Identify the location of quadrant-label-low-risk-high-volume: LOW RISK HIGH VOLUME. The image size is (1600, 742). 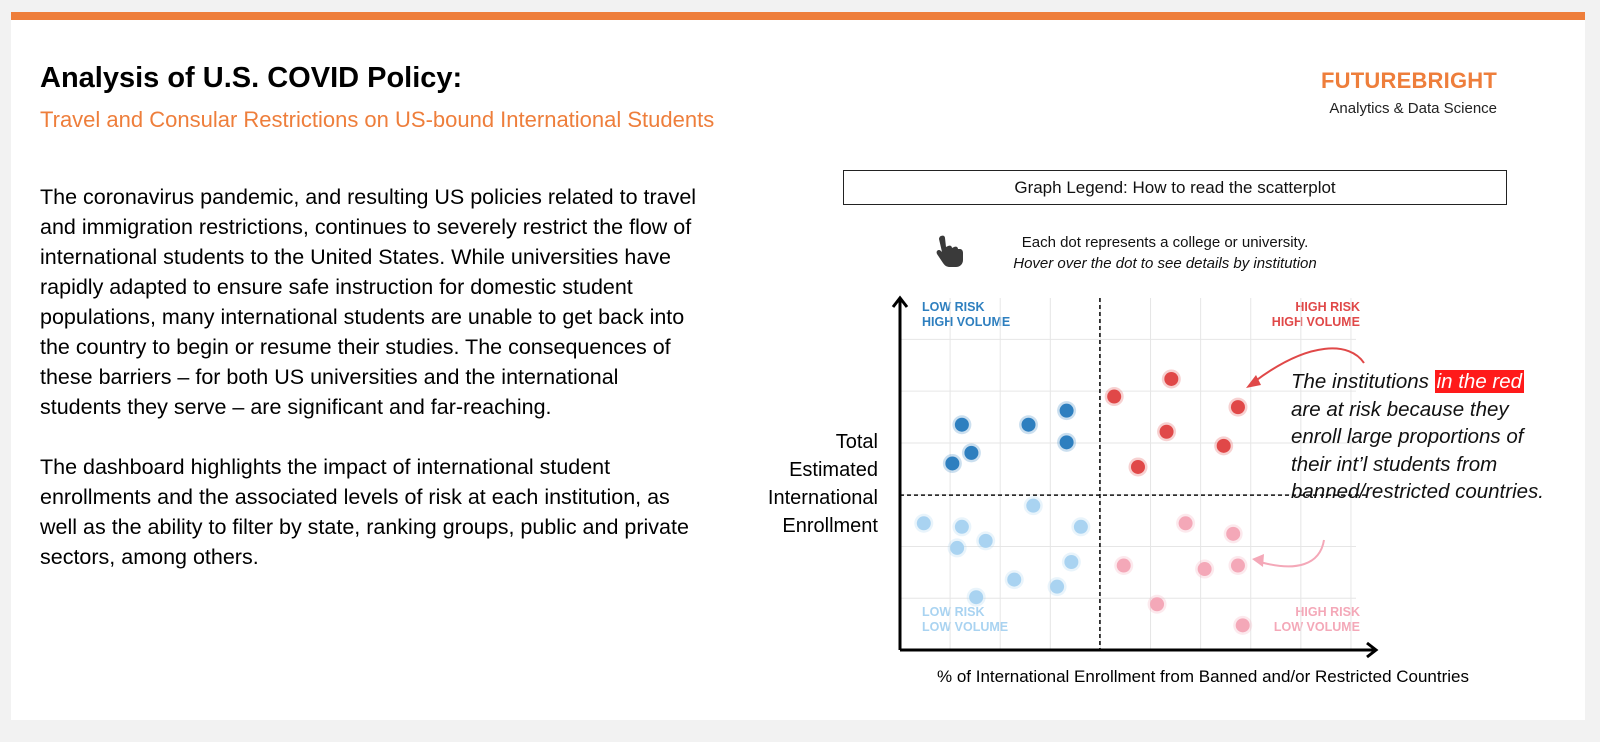
(966, 314).